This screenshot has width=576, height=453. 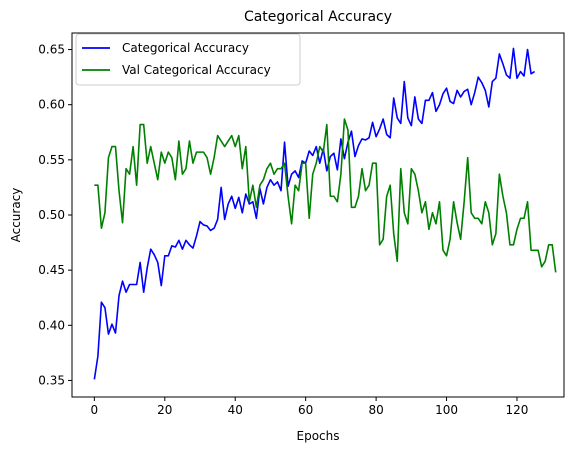 I want to click on x-tick-label: 120, so click(x=517, y=410).